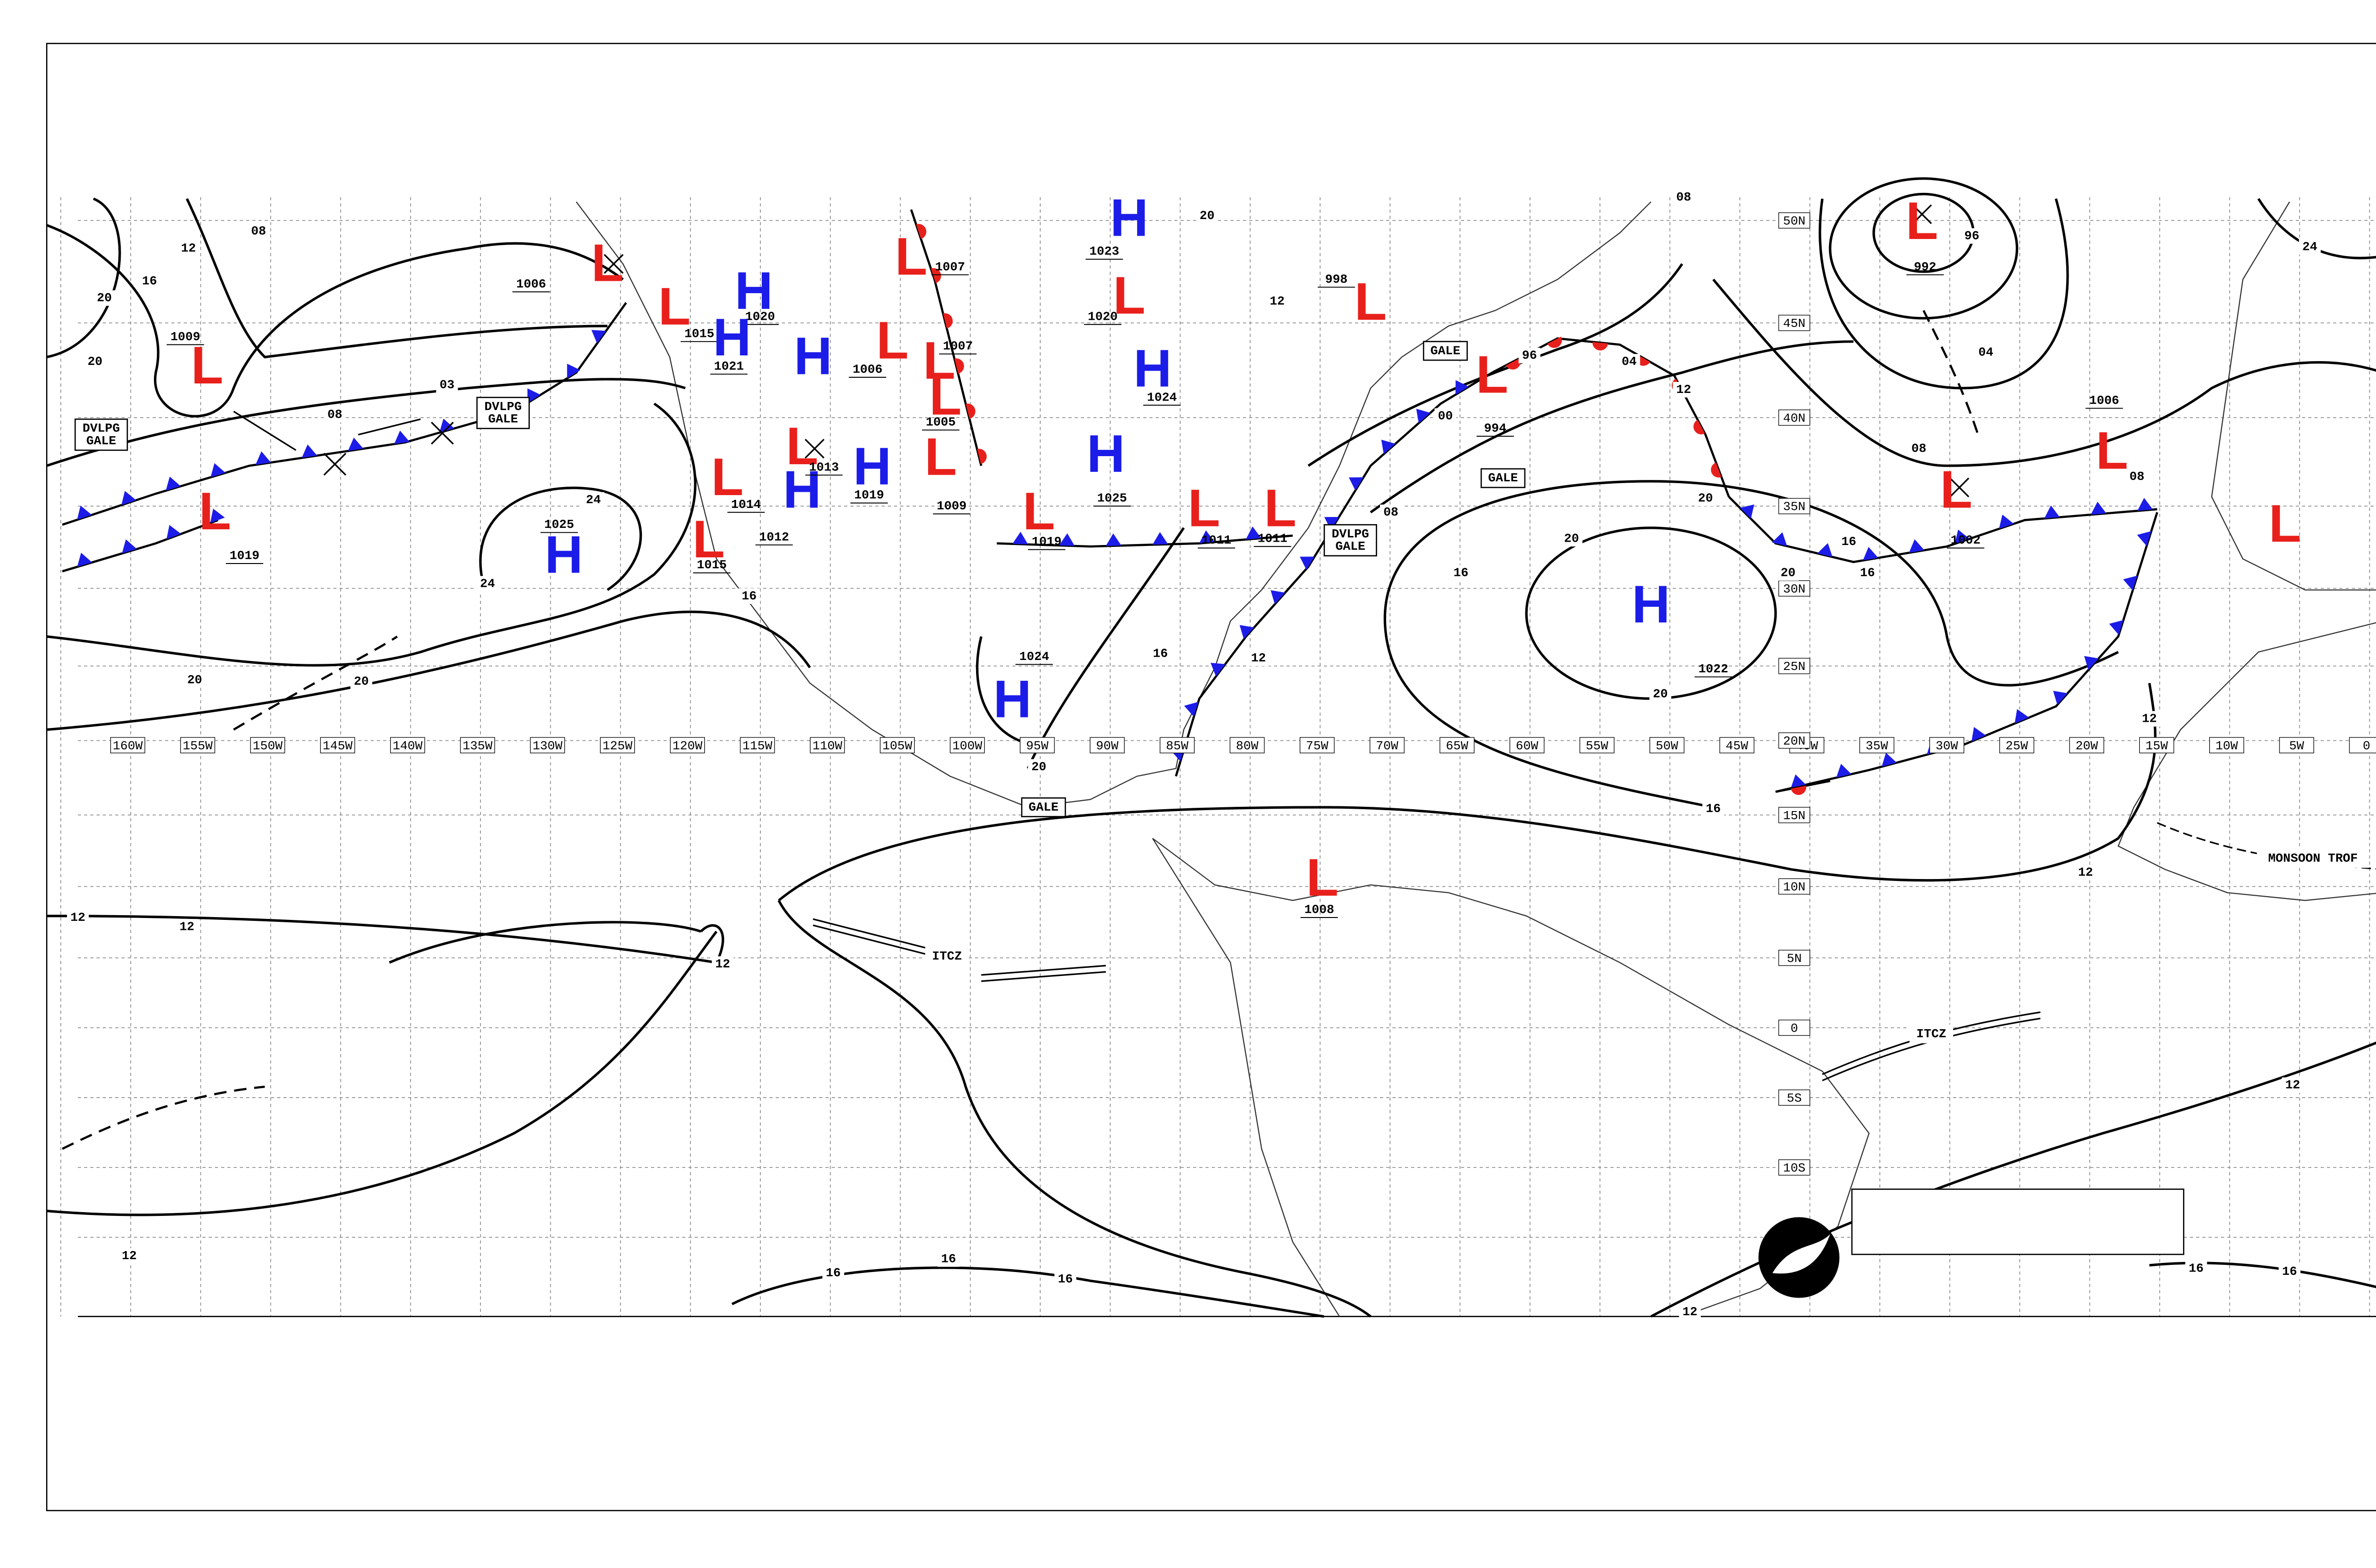 The image size is (2376, 1568). I want to click on lat-label: 40N, so click(1794, 418).